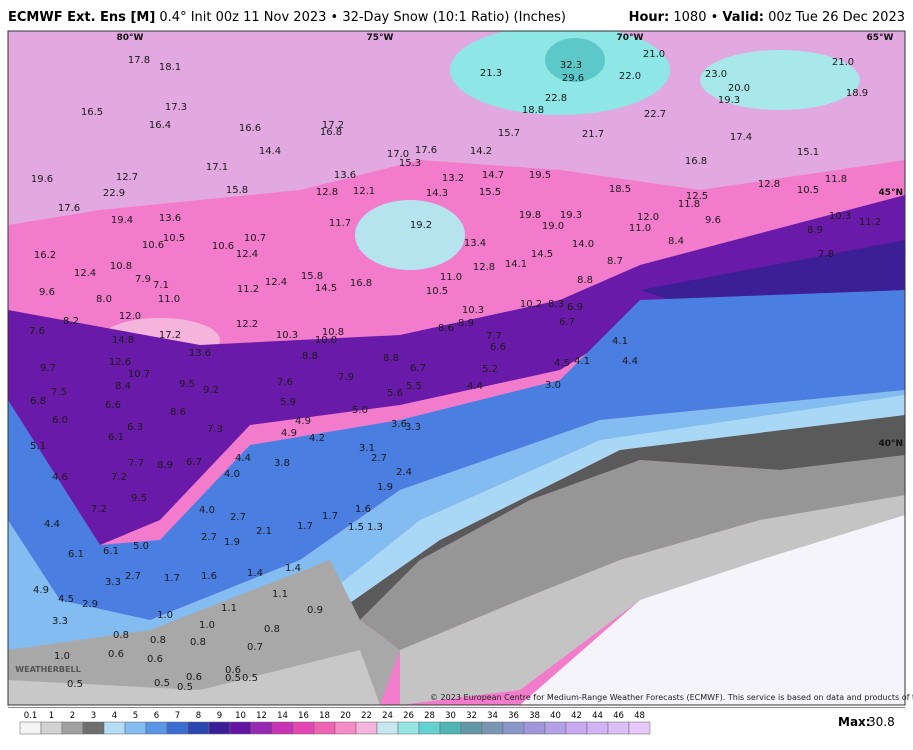  Describe the element at coordinates (739, 88) in the screenshot. I see `snow-value: 20.0` at that location.